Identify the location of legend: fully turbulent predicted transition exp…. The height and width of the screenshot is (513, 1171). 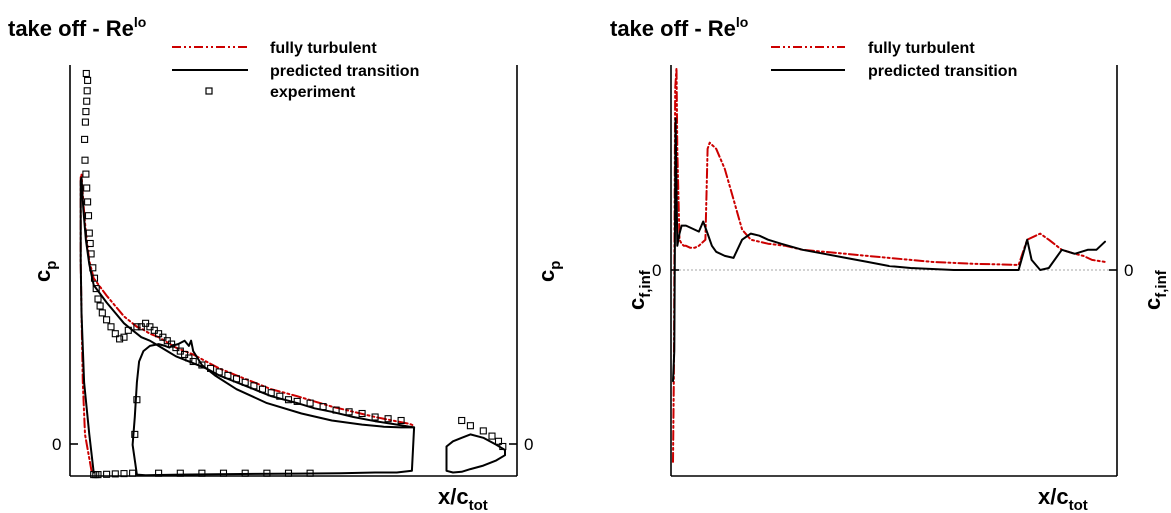
(295, 70).